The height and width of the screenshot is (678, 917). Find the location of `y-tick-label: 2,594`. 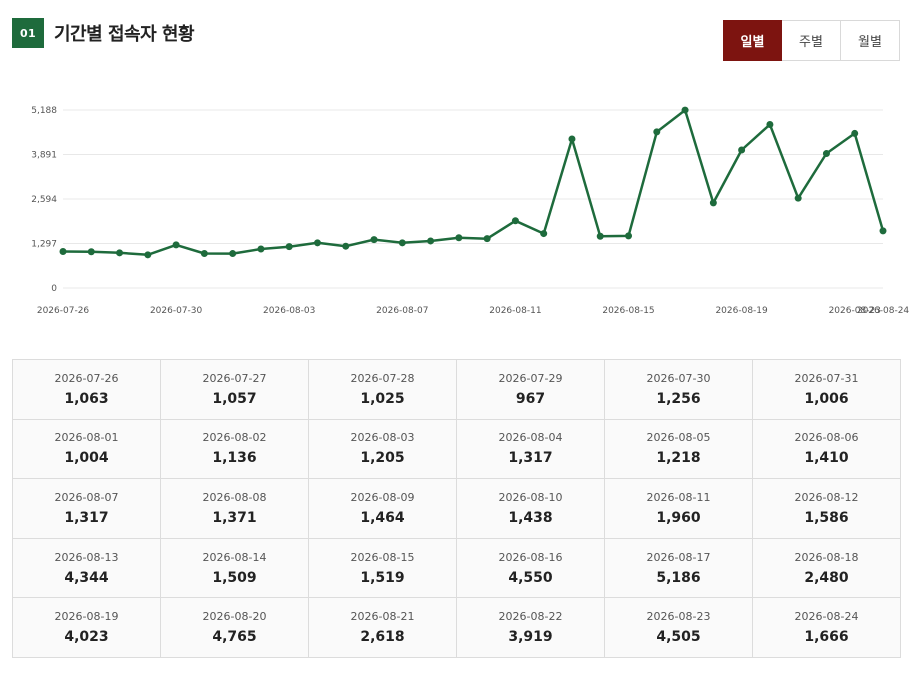

y-tick-label: 2,594 is located at coordinates (44, 200).